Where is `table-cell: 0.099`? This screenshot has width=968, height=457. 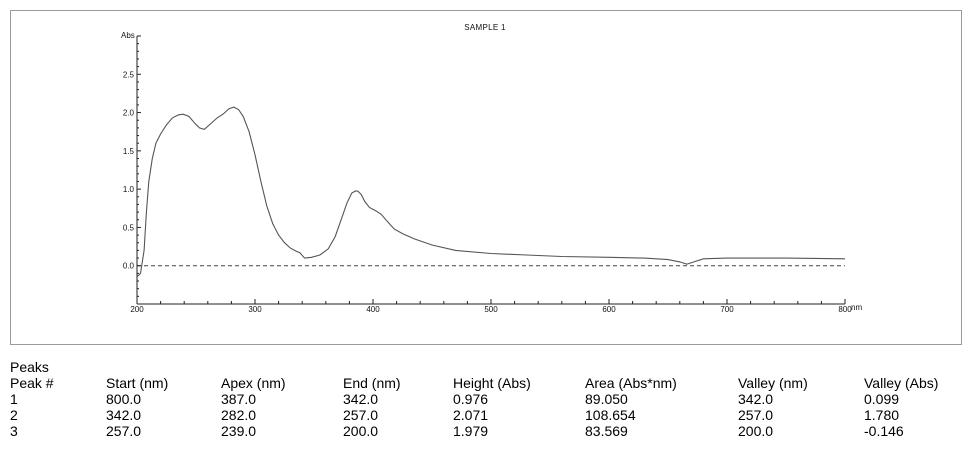 table-cell: 0.099 is located at coordinates (882, 399).